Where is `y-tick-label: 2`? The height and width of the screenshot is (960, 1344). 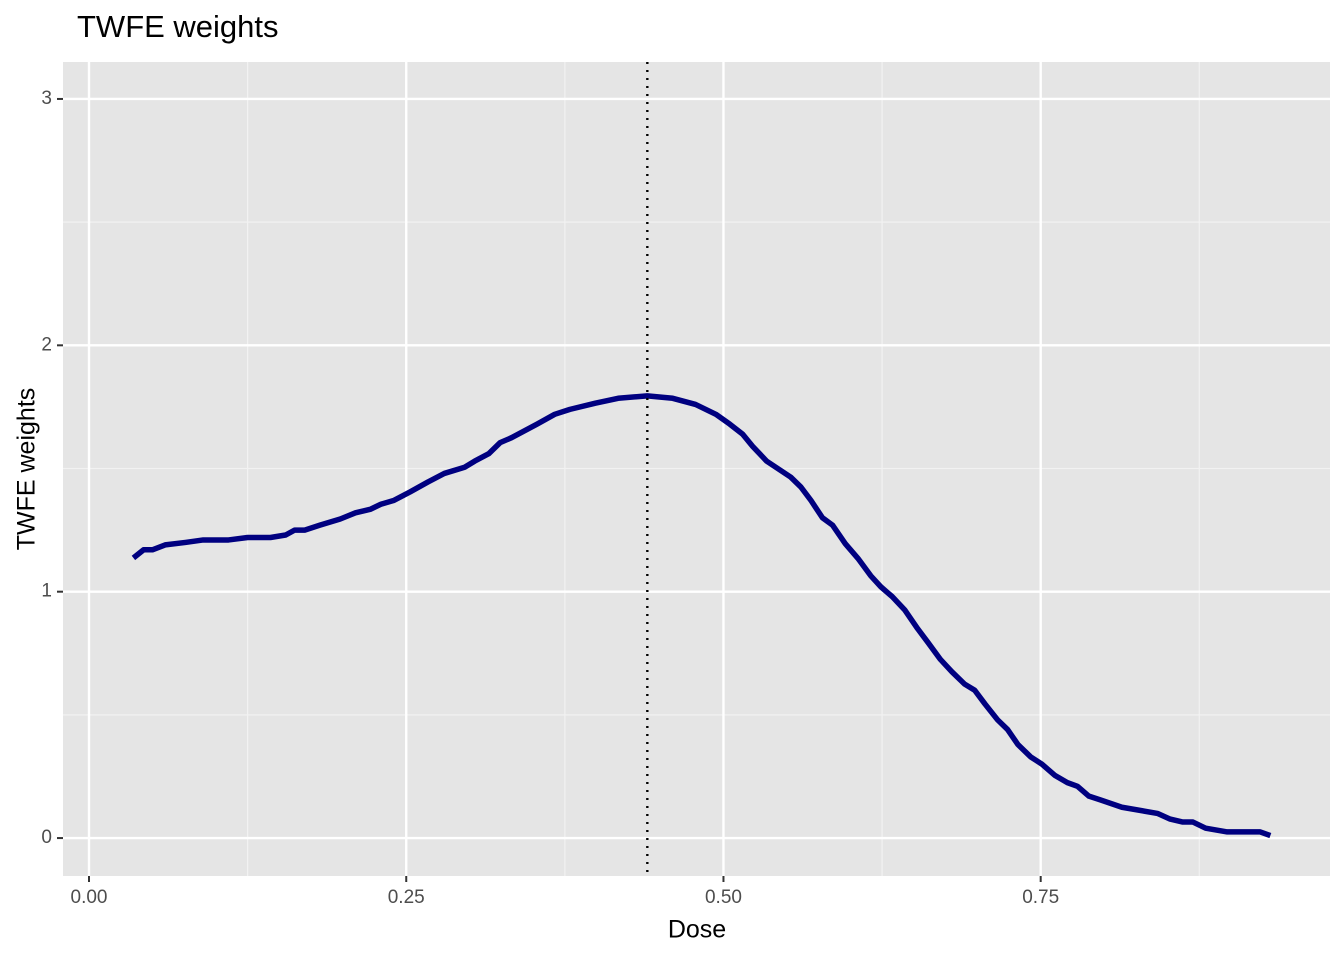 y-tick-label: 2 is located at coordinates (46, 344).